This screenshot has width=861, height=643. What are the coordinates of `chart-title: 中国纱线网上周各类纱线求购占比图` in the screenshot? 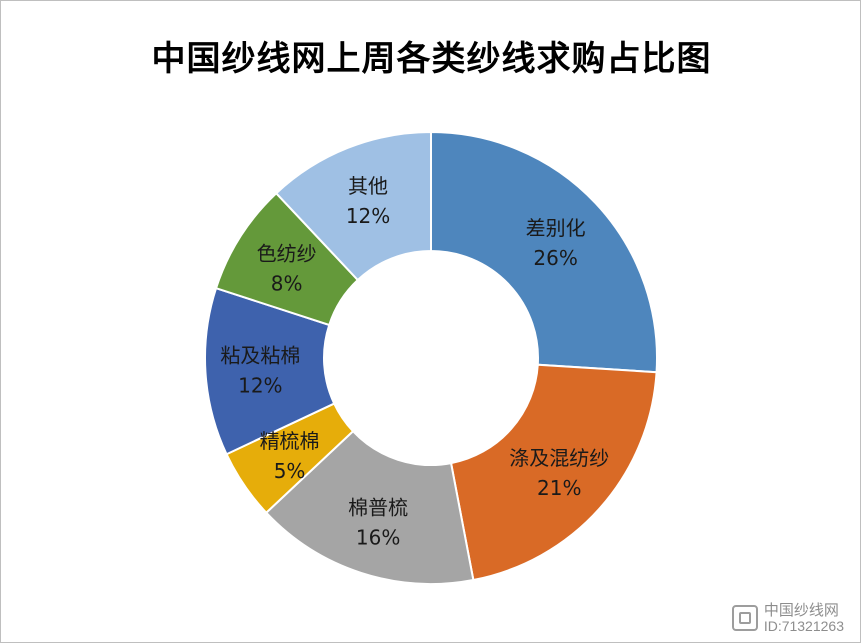 It's located at (431, 59).